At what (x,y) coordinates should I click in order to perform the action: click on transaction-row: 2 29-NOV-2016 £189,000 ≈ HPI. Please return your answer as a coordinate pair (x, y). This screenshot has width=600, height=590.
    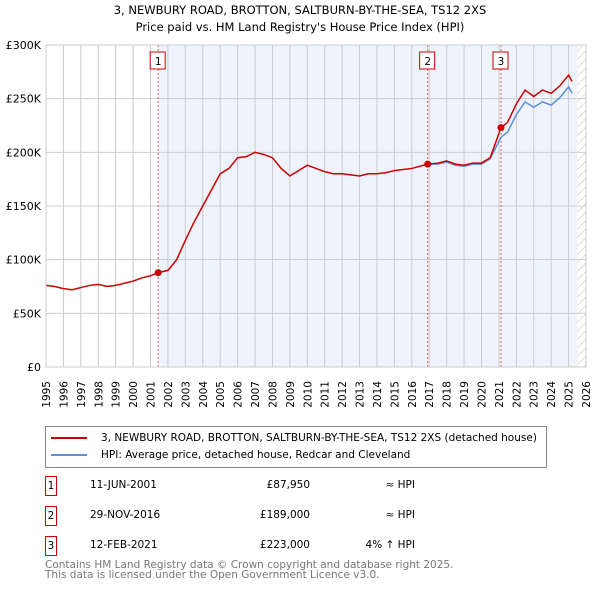
    Looking at the image, I should click on (295, 516).